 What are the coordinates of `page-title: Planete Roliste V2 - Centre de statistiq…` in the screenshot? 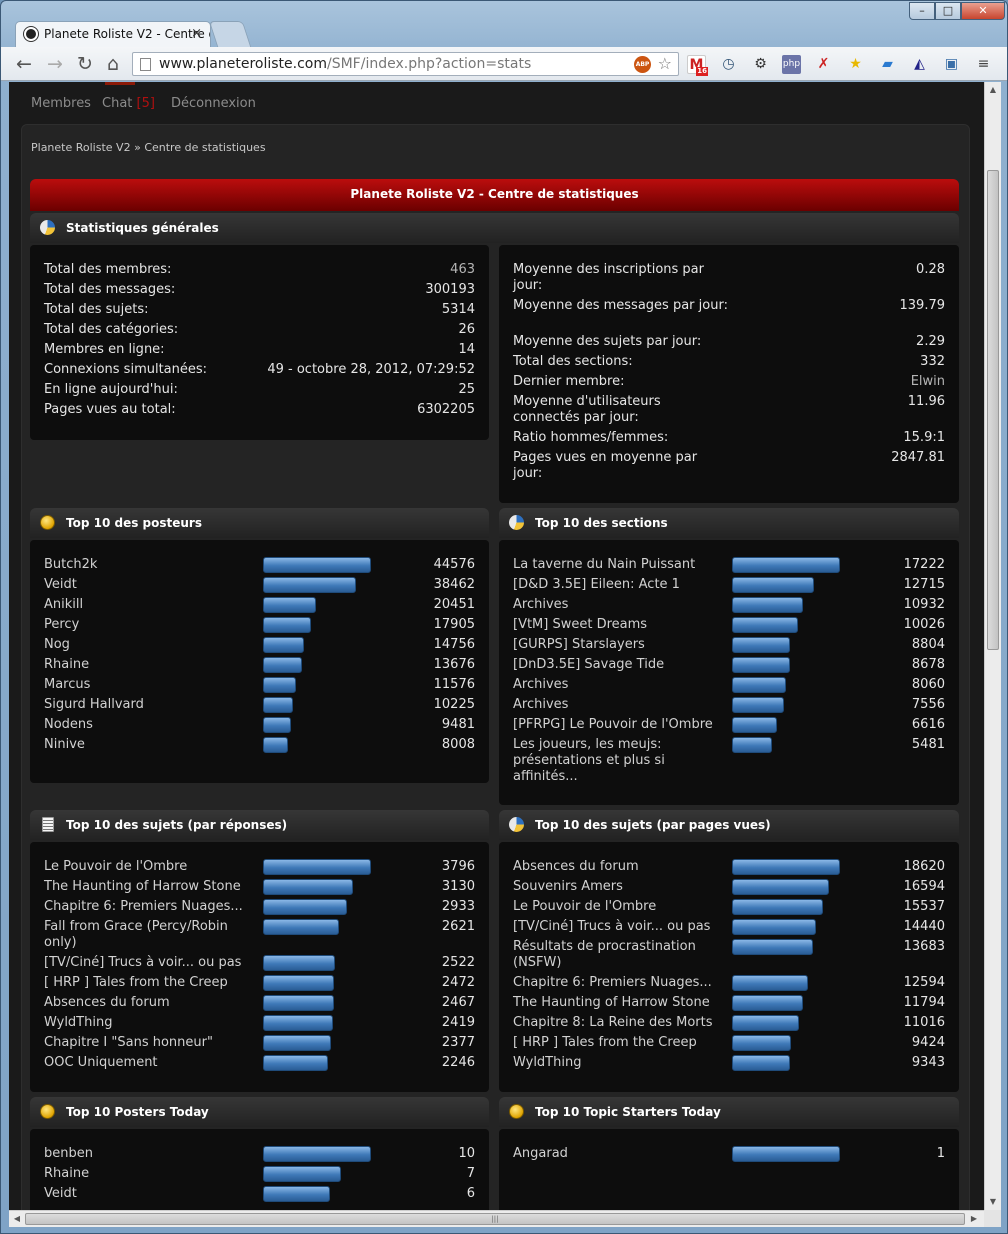 It's located at (494, 195).